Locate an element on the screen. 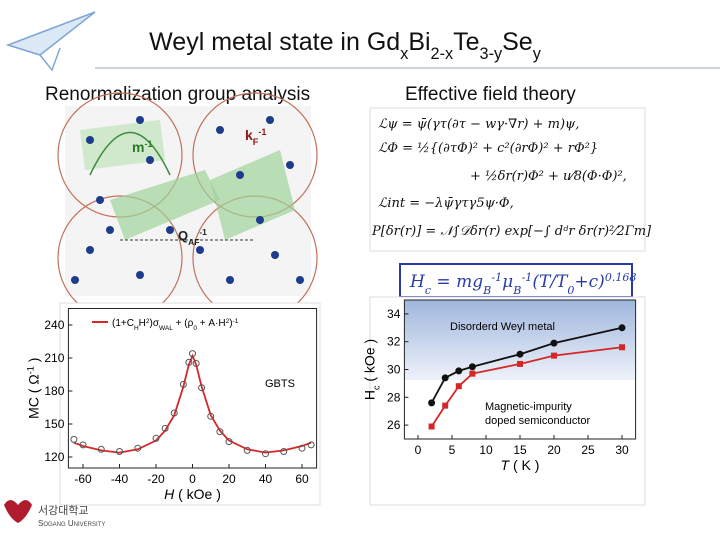 The image size is (720, 540). text-part: Bi is located at coordinates (419, 42).